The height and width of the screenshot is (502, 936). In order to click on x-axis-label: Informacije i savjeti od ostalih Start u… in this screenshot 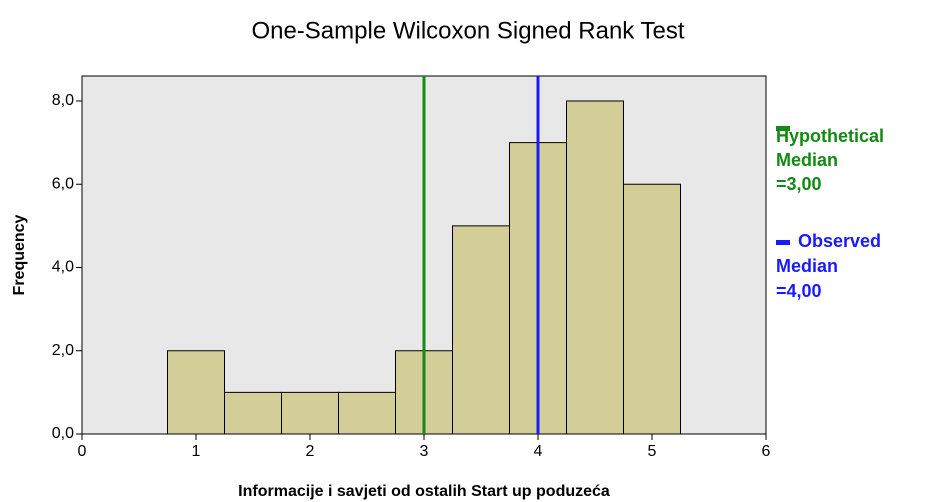, I will do `click(424, 491)`.